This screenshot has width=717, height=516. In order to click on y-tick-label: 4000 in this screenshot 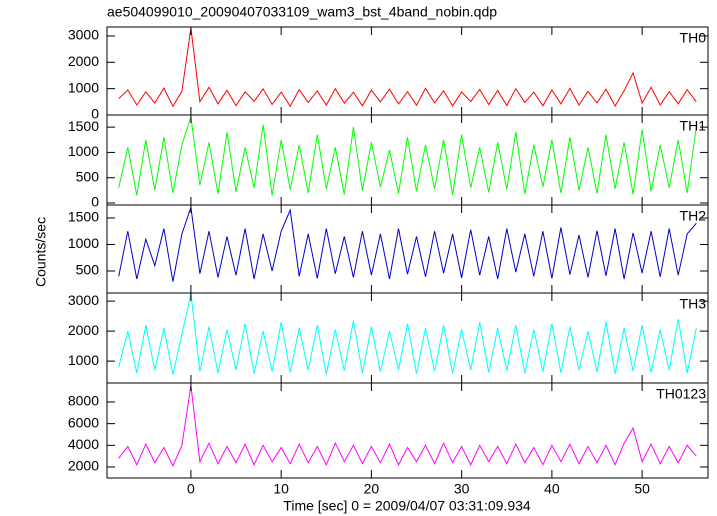, I will do `click(83, 444)`.